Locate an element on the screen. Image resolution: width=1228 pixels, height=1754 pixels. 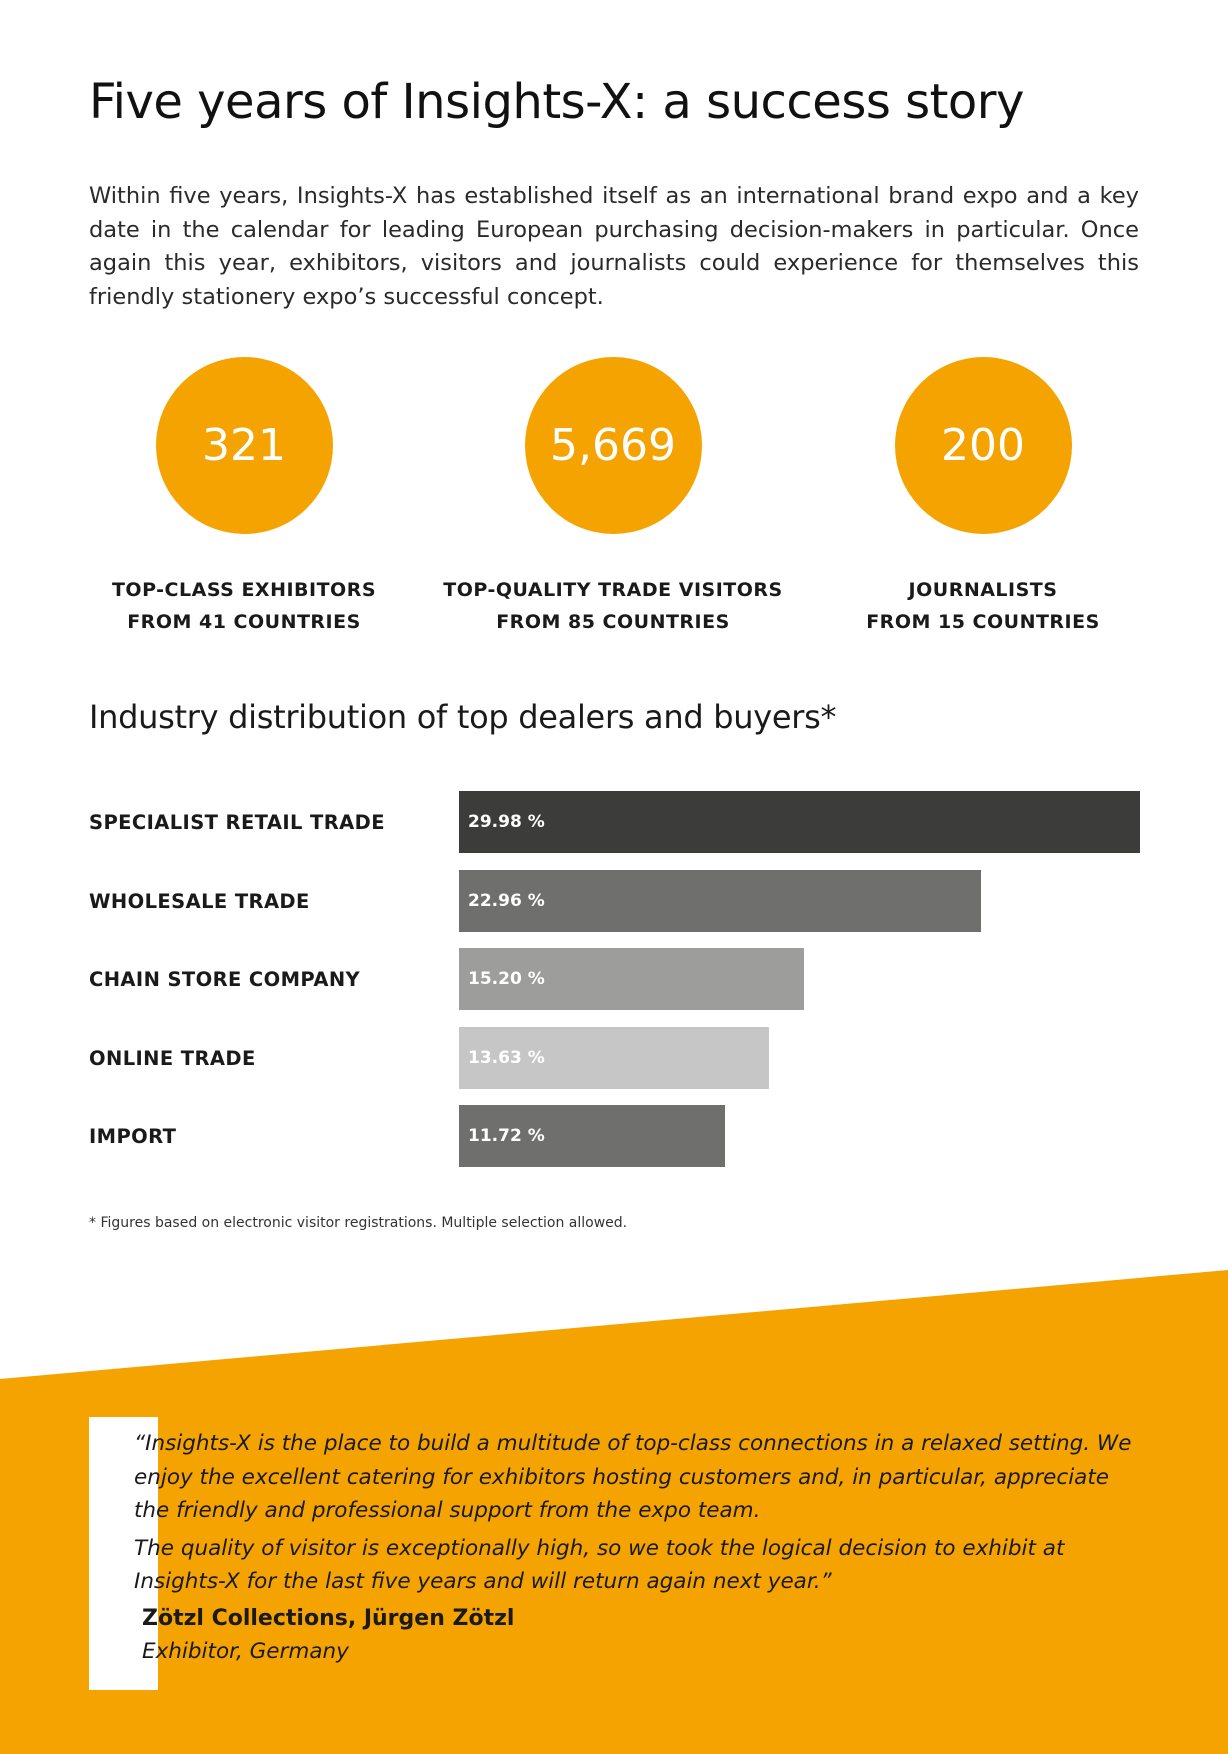
stat-label-line1: JOURNALISTS is located at coordinates (983, 590).